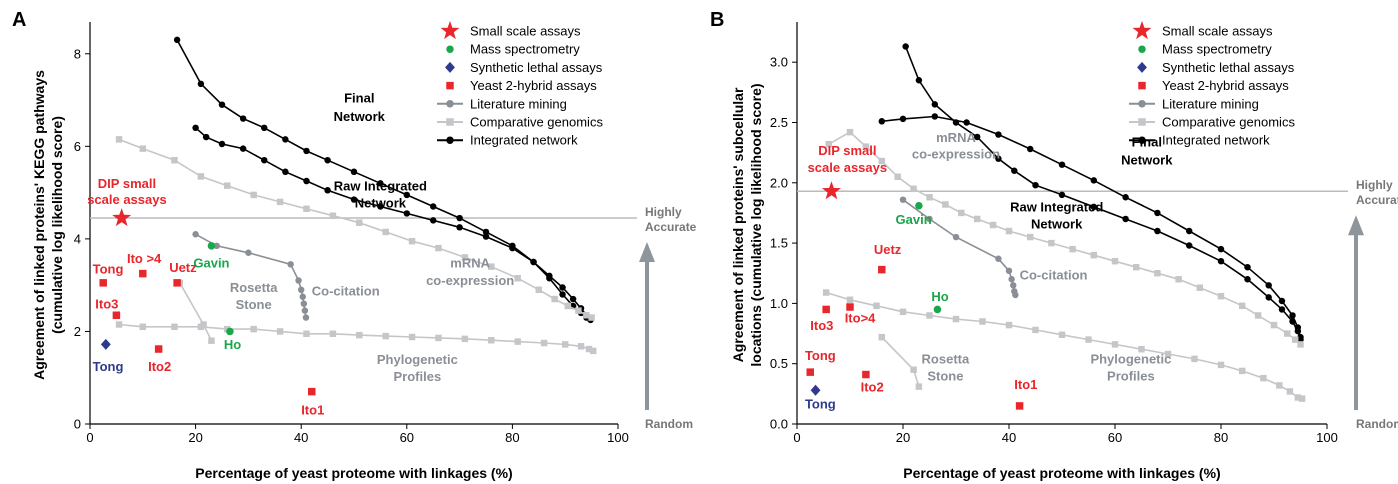  Describe the element at coordinates (359, 97) in the screenshot. I see `annotation-label: Final` at that location.